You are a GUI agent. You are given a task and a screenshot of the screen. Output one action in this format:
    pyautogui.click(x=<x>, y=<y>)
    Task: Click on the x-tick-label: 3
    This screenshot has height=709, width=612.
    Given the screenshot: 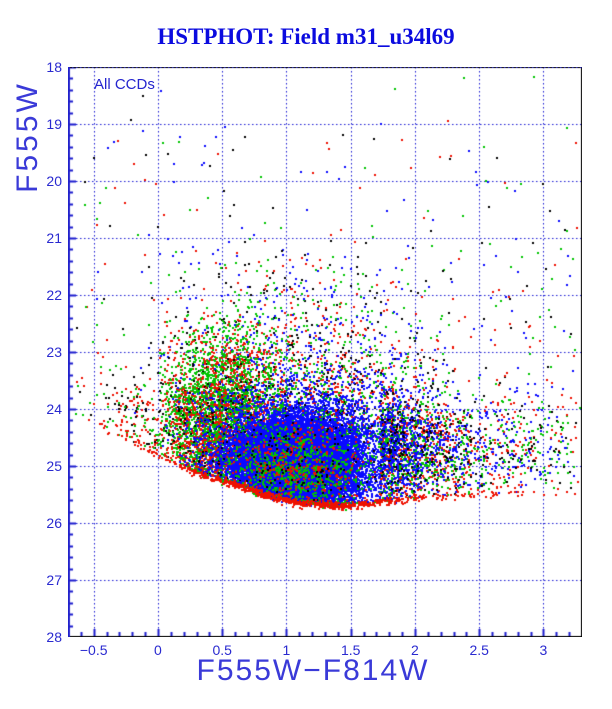 What is the action you would take?
    pyautogui.click(x=543, y=650)
    